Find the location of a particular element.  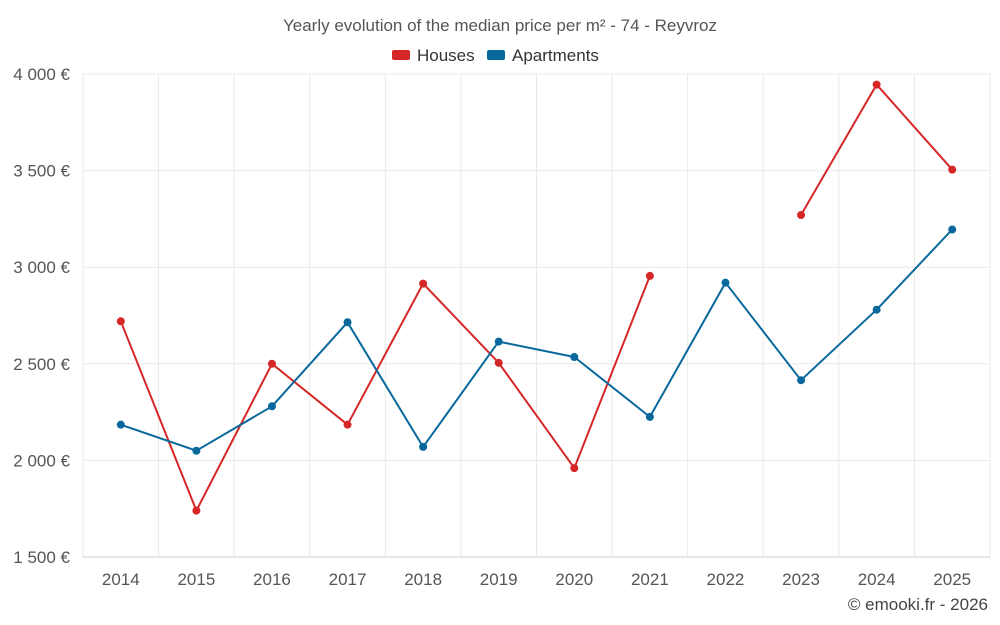

legend-item-houses: Houses is located at coordinates (433, 55).